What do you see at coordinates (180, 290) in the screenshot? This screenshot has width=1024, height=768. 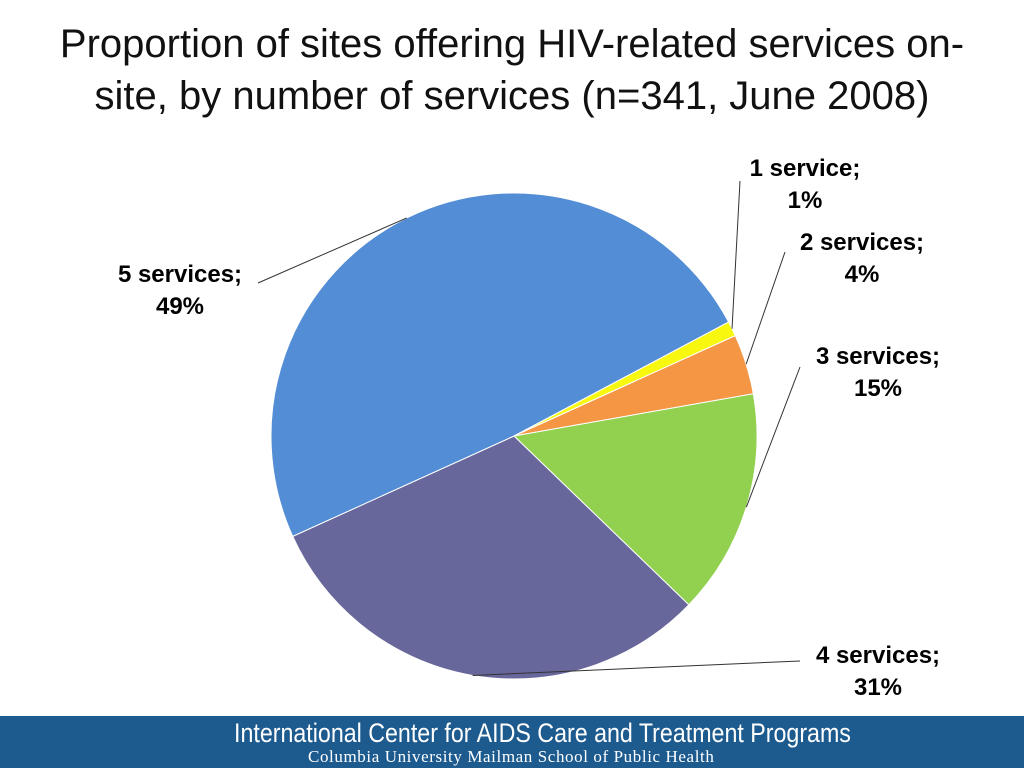 I see `slice-label-5: 5 services; 49%` at bounding box center [180, 290].